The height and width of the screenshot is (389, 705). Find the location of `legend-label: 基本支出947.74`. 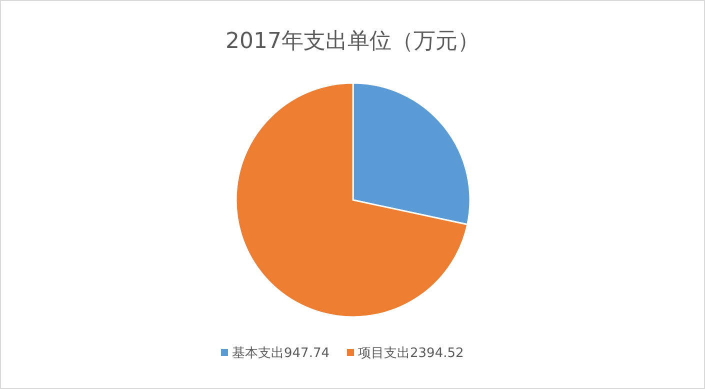

legend-label: 基本支出947.74 is located at coordinates (281, 353).